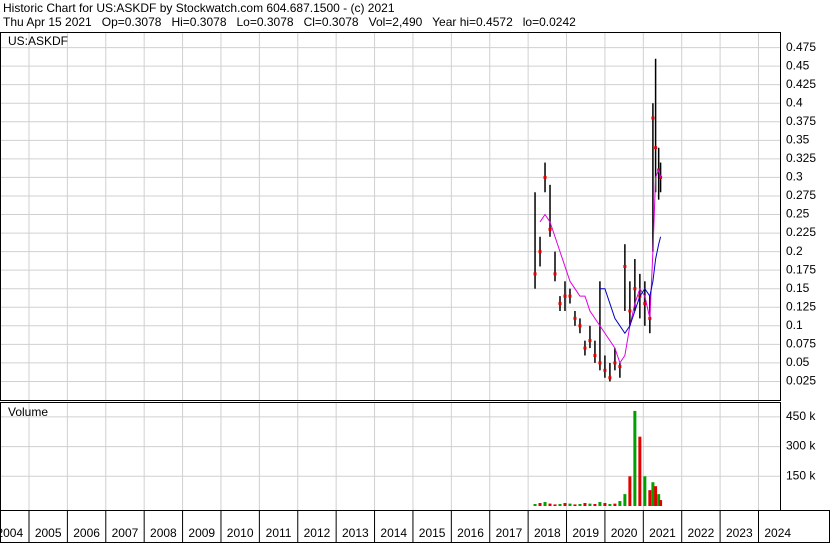 Image resolution: width=830 pixels, height=543 pixels. What do you see at coordinates (801, 344) in the screenshot?
I see `y-tick-label: 0.075` at bounding box center [801, 344].